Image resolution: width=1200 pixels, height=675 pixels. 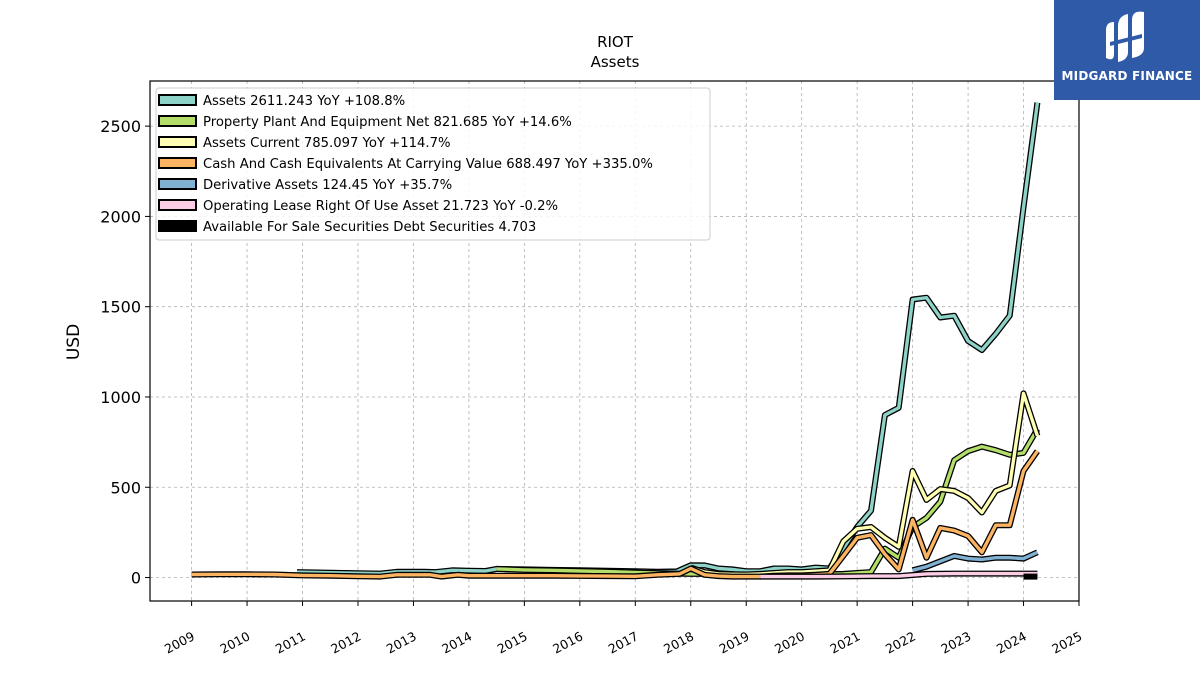 I want to click on x-tick-label: 2021, so click(x=844, y=642).